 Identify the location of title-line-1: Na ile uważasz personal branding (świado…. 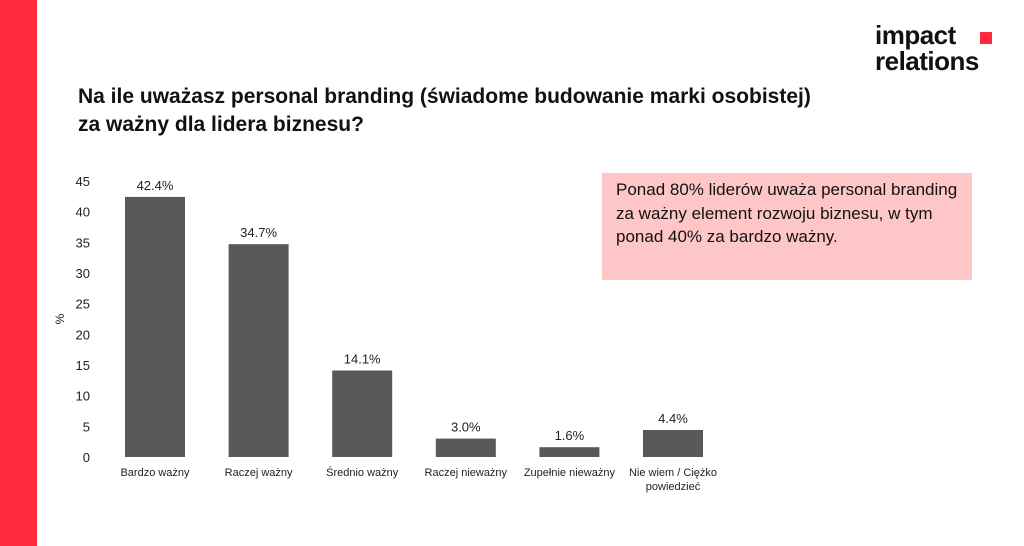
(444, 96).